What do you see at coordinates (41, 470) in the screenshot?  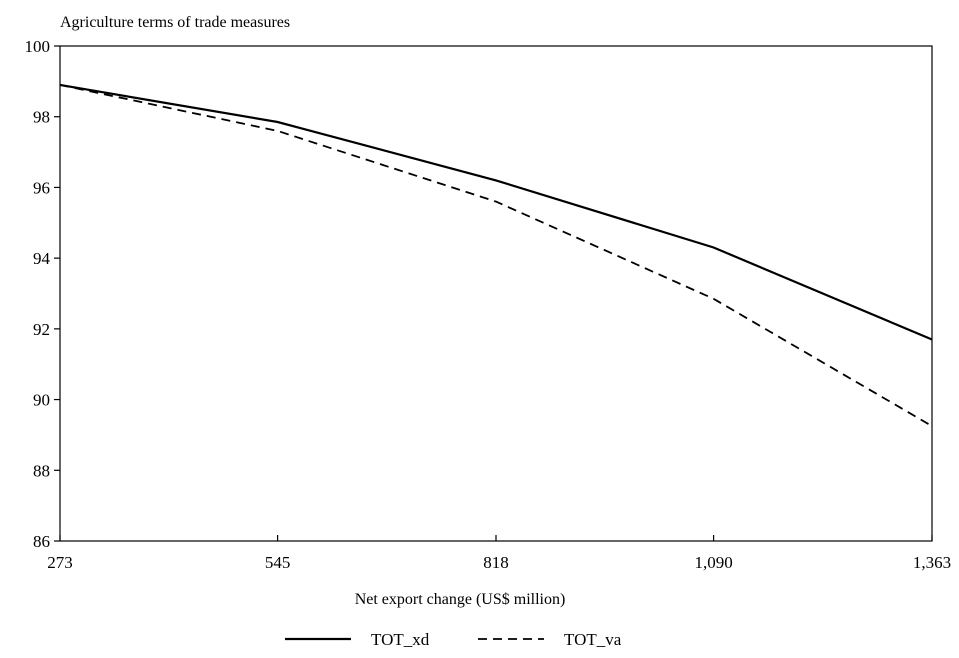 I see `y-tick-label: 88` at bounding box center [41, 470].